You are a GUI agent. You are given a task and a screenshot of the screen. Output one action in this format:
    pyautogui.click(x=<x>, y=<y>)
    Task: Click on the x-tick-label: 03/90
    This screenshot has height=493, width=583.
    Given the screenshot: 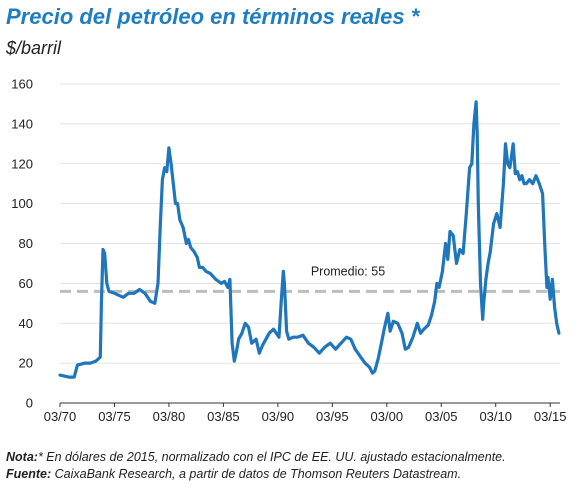 What is the action you would take?
    pyautogui.click(x=278, y=416)
    